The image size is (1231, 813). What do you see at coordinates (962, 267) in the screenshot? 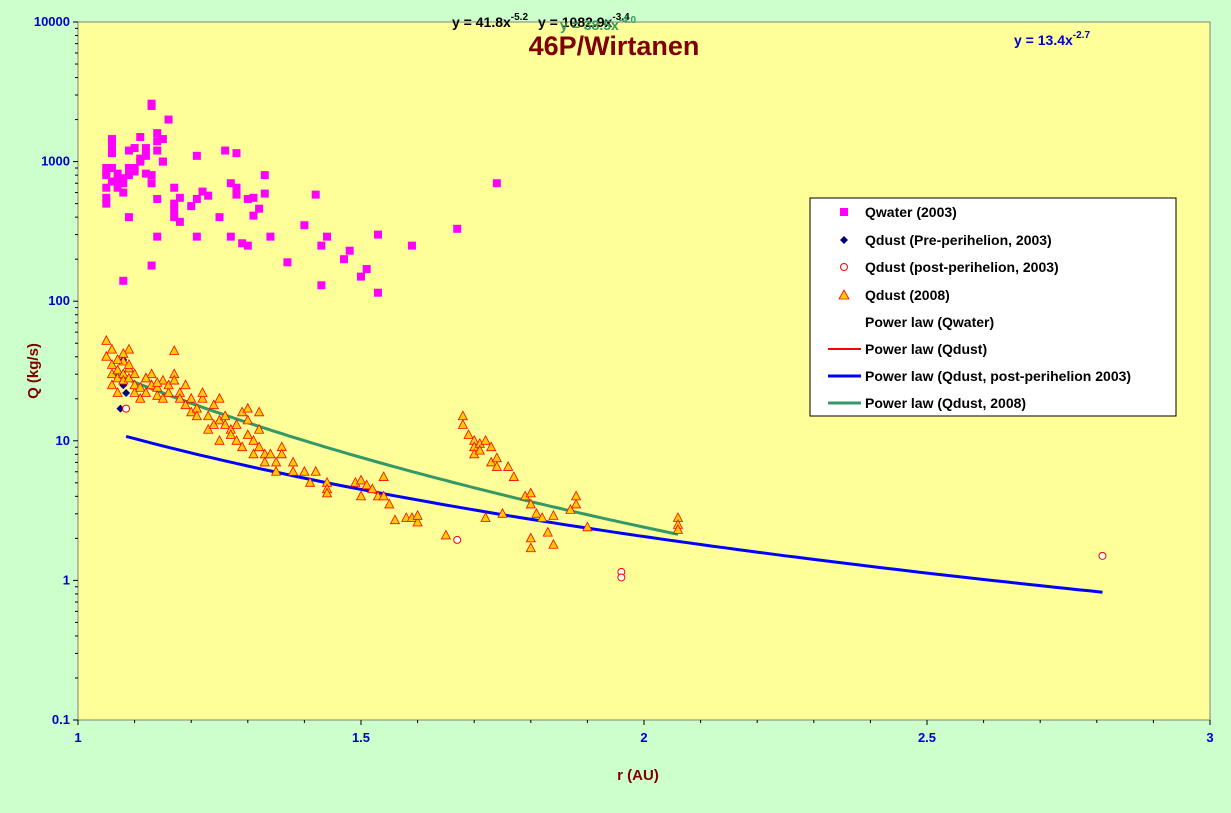
I see `legend-label-qdust-post: Qdust (post-perihelion, 2003)` at bounding box center [962, 267].